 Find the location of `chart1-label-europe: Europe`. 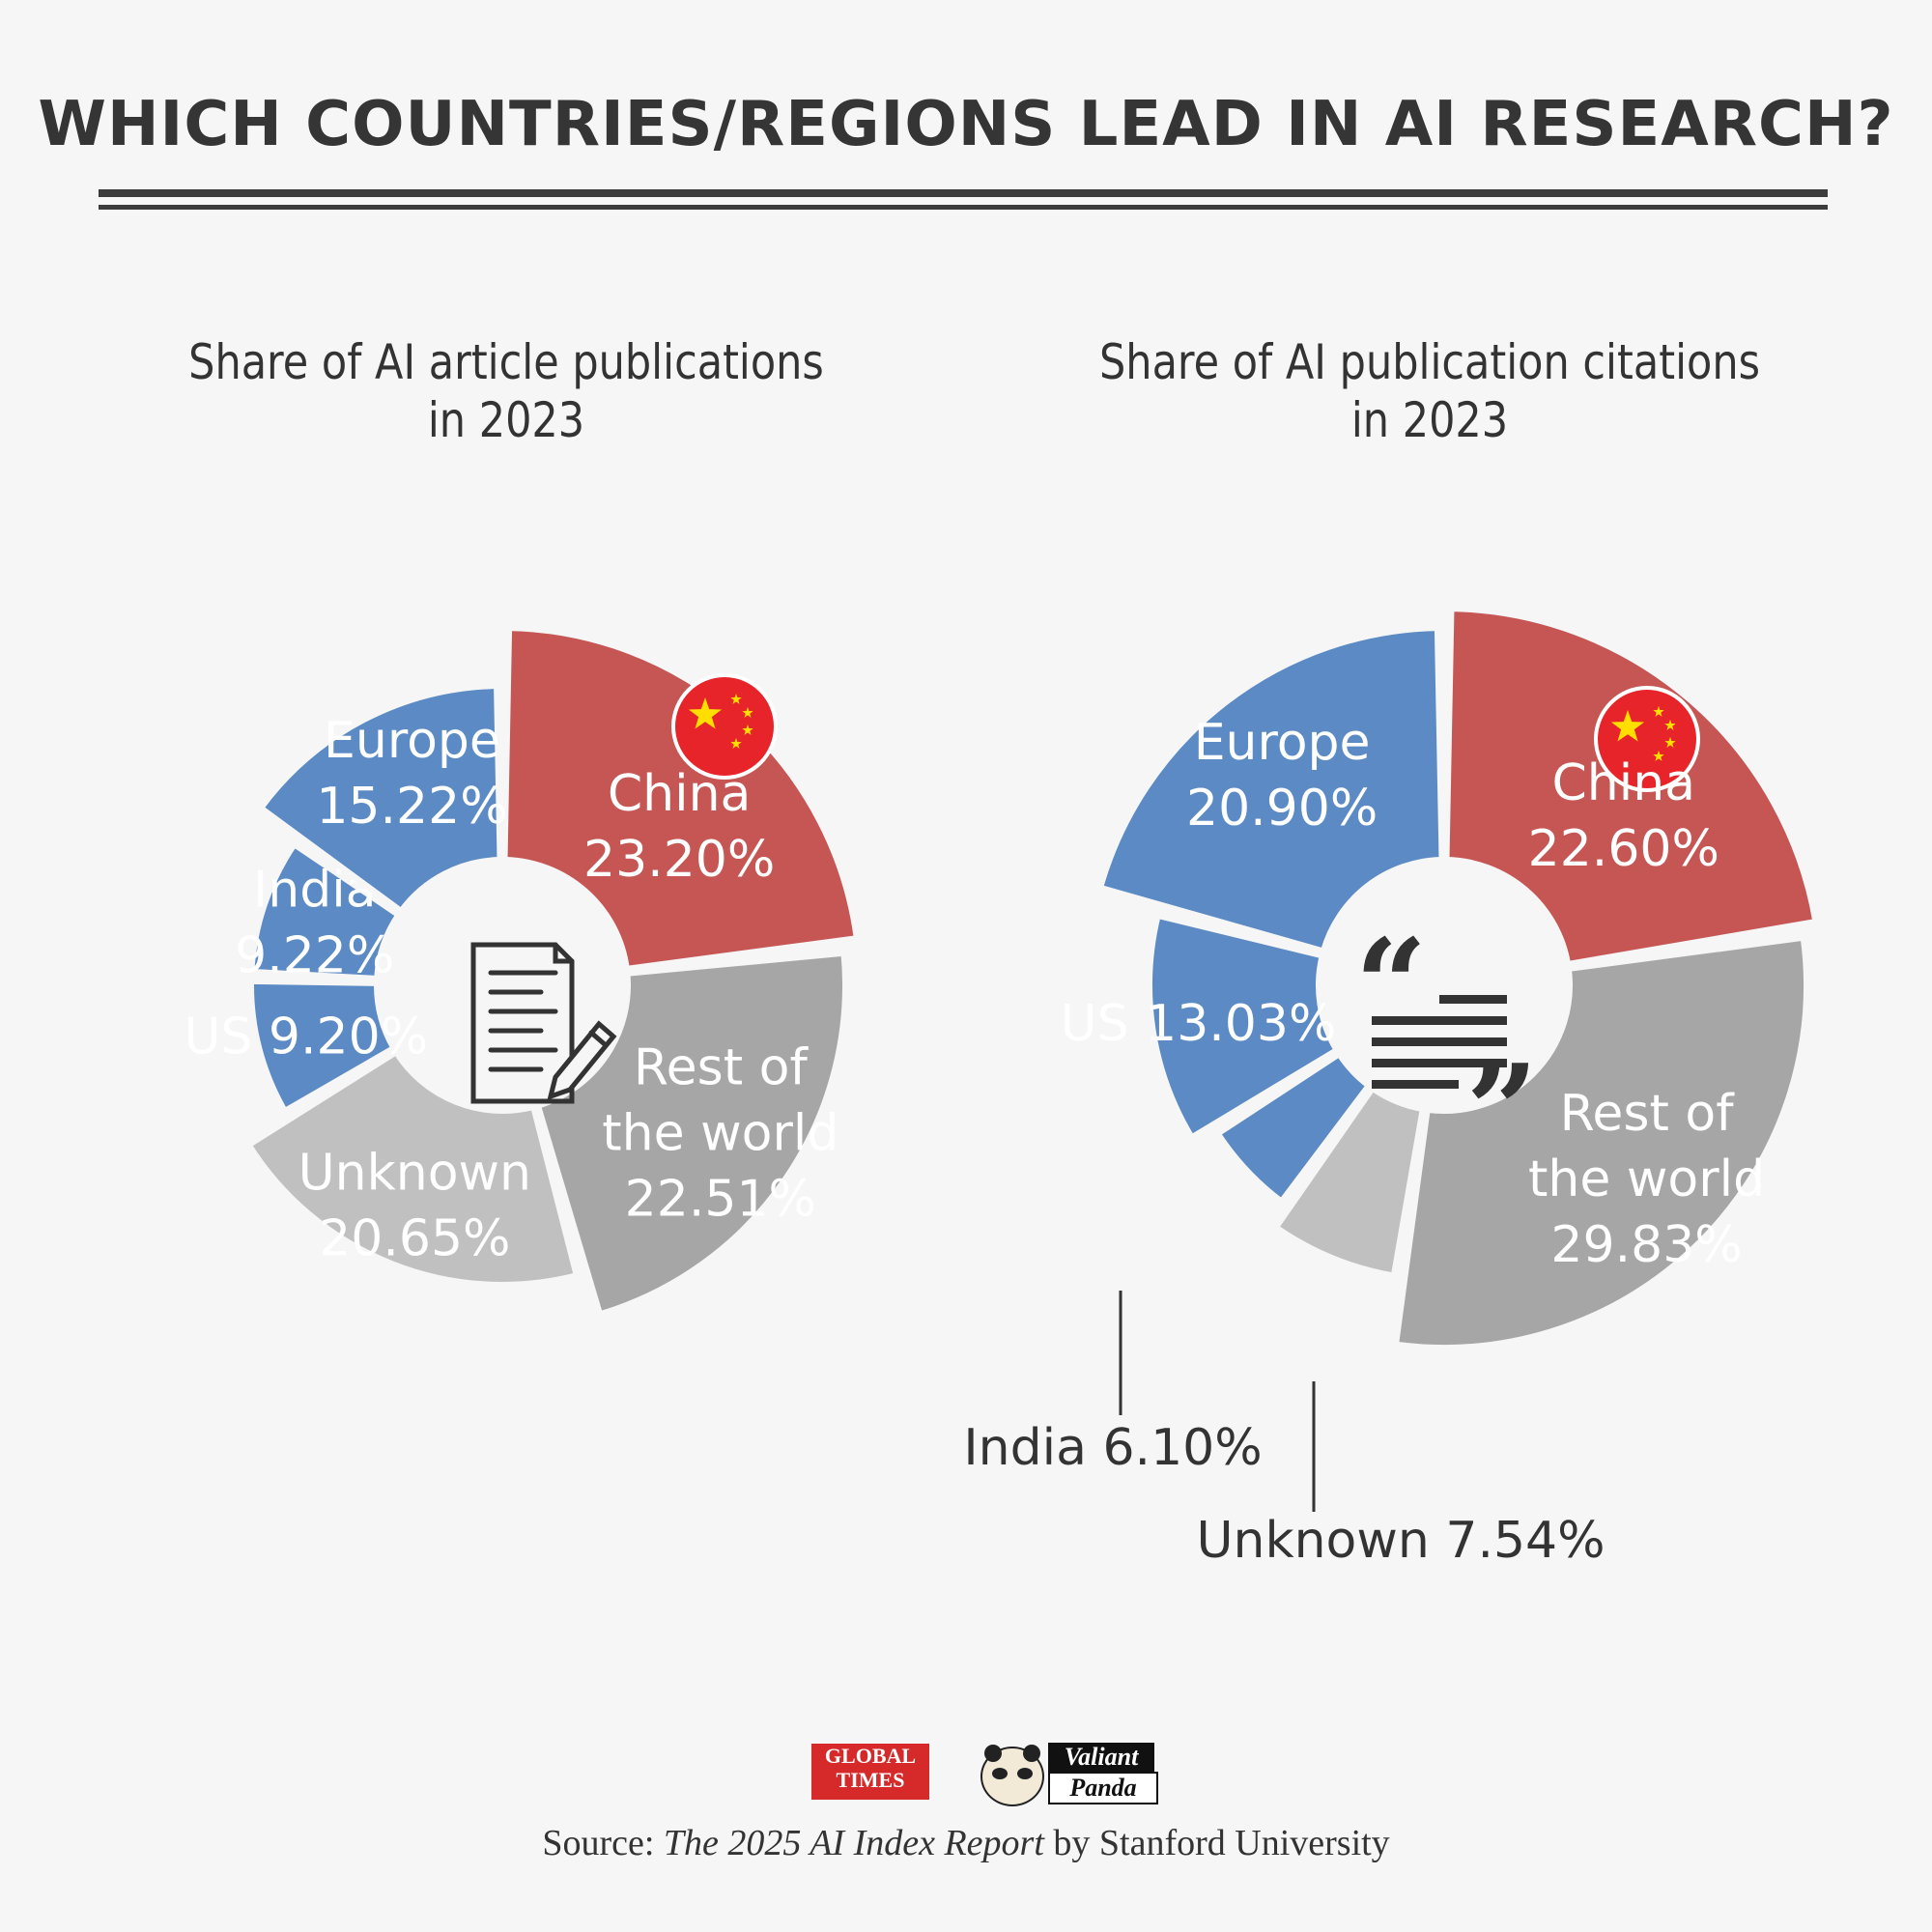

chart1-label-europe: Europe is located at coordinates (412, 741).